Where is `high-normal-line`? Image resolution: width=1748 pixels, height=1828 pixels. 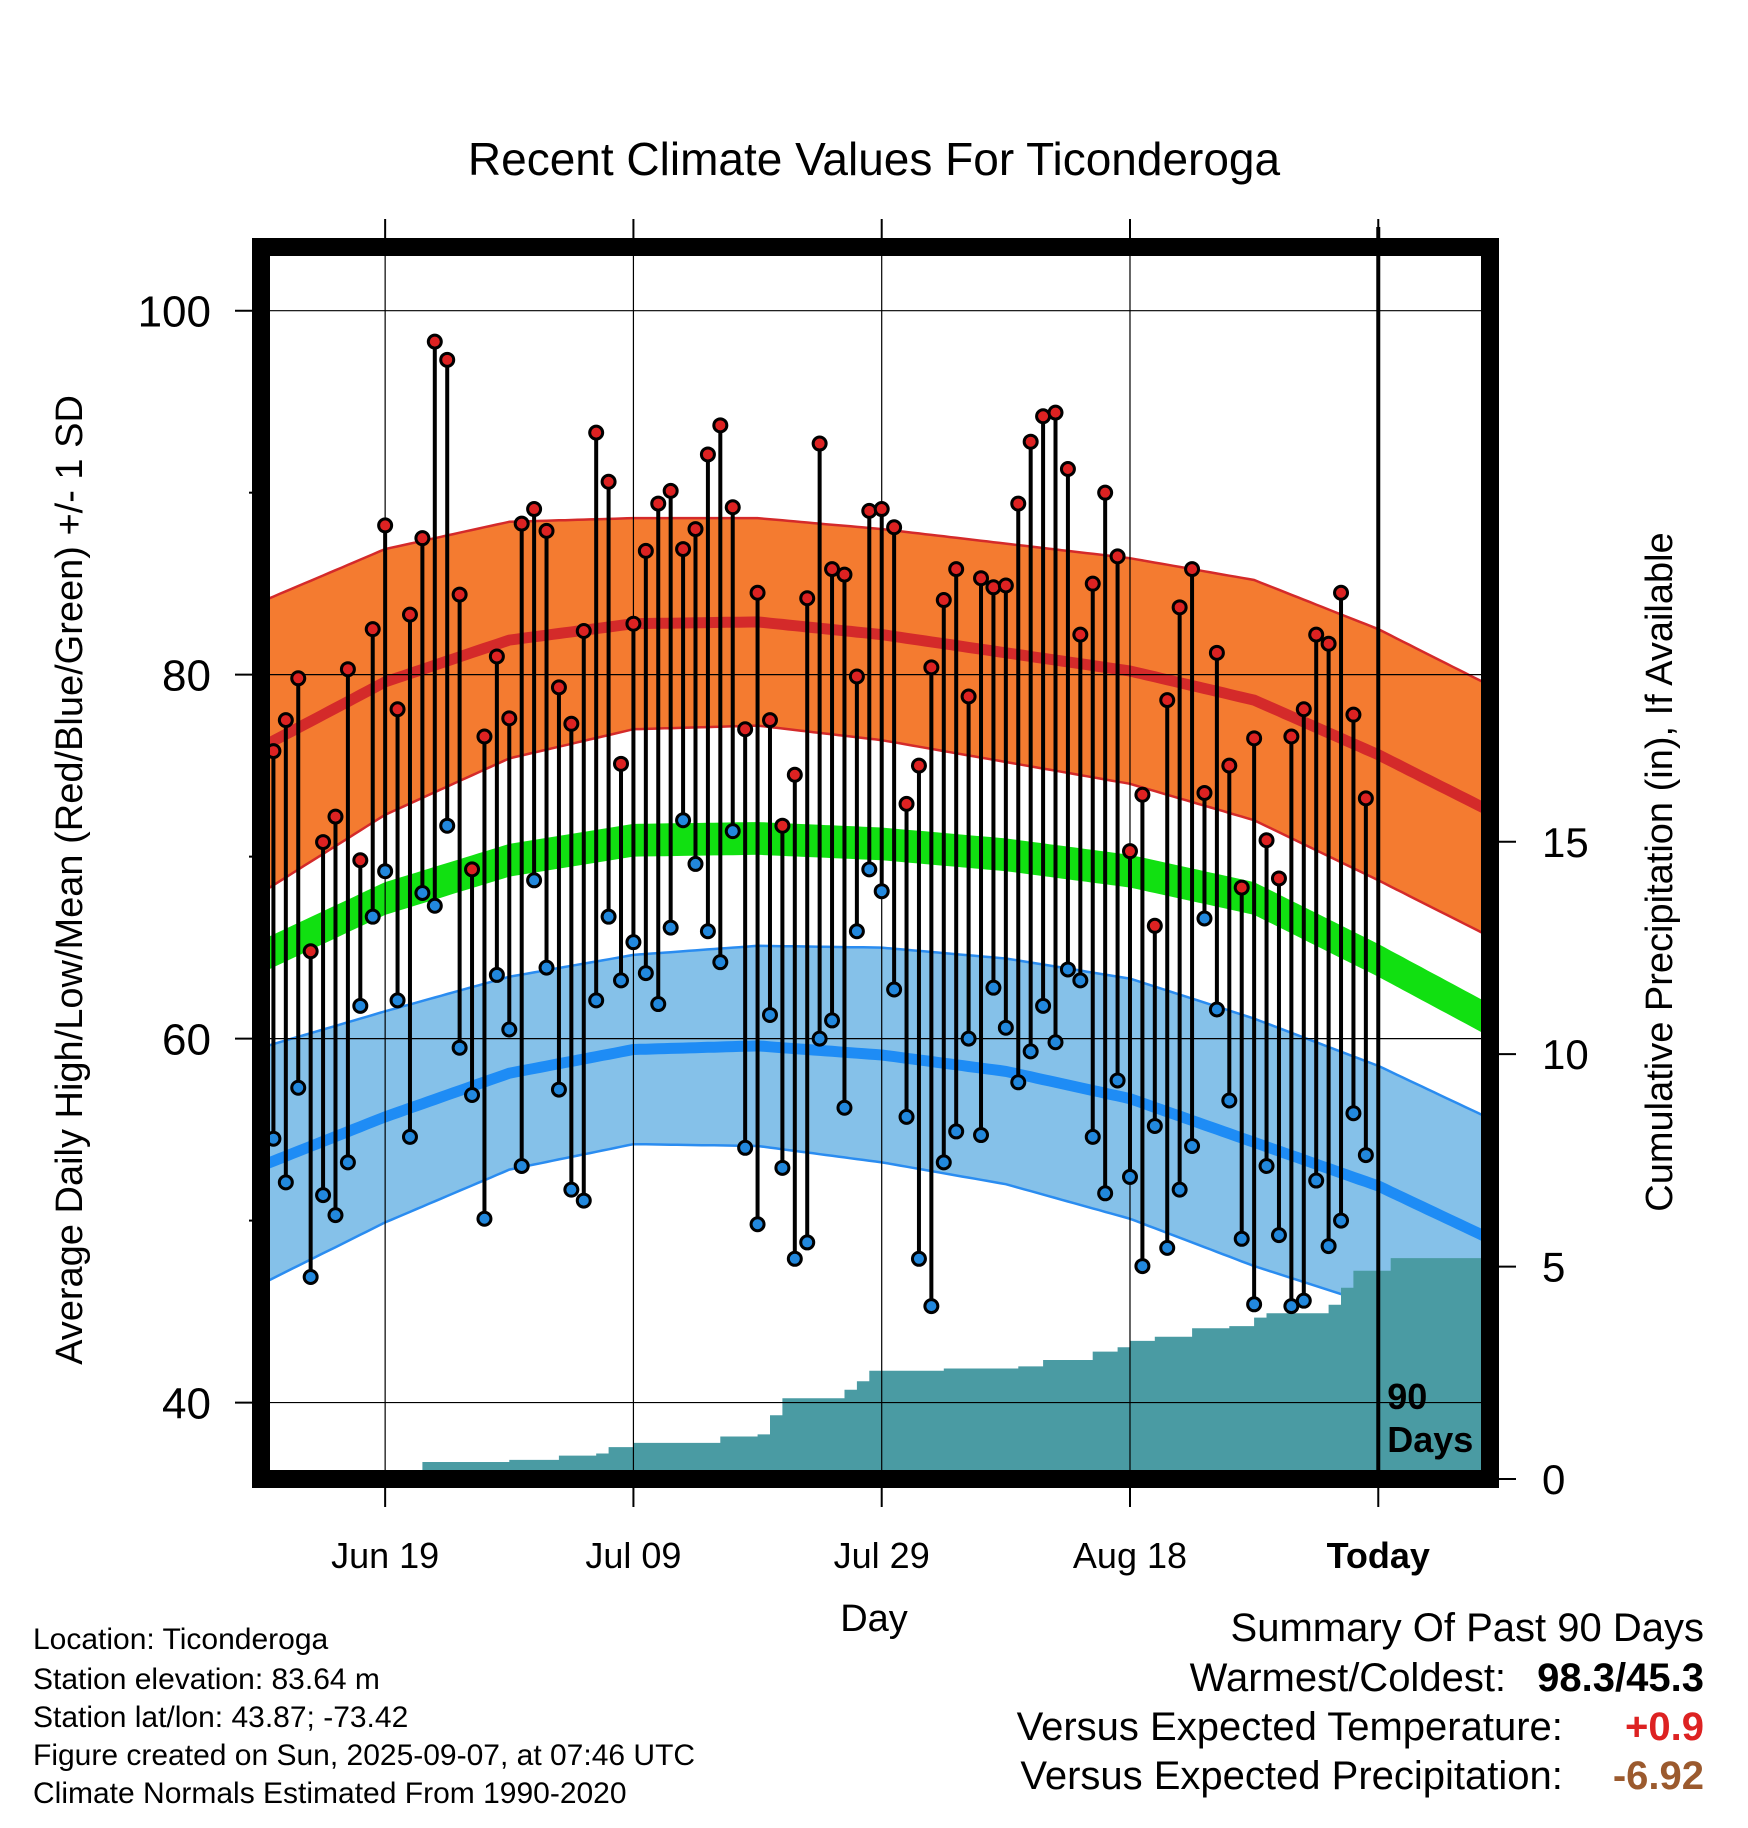
high-normal-line is located at coordinates (875, 716).